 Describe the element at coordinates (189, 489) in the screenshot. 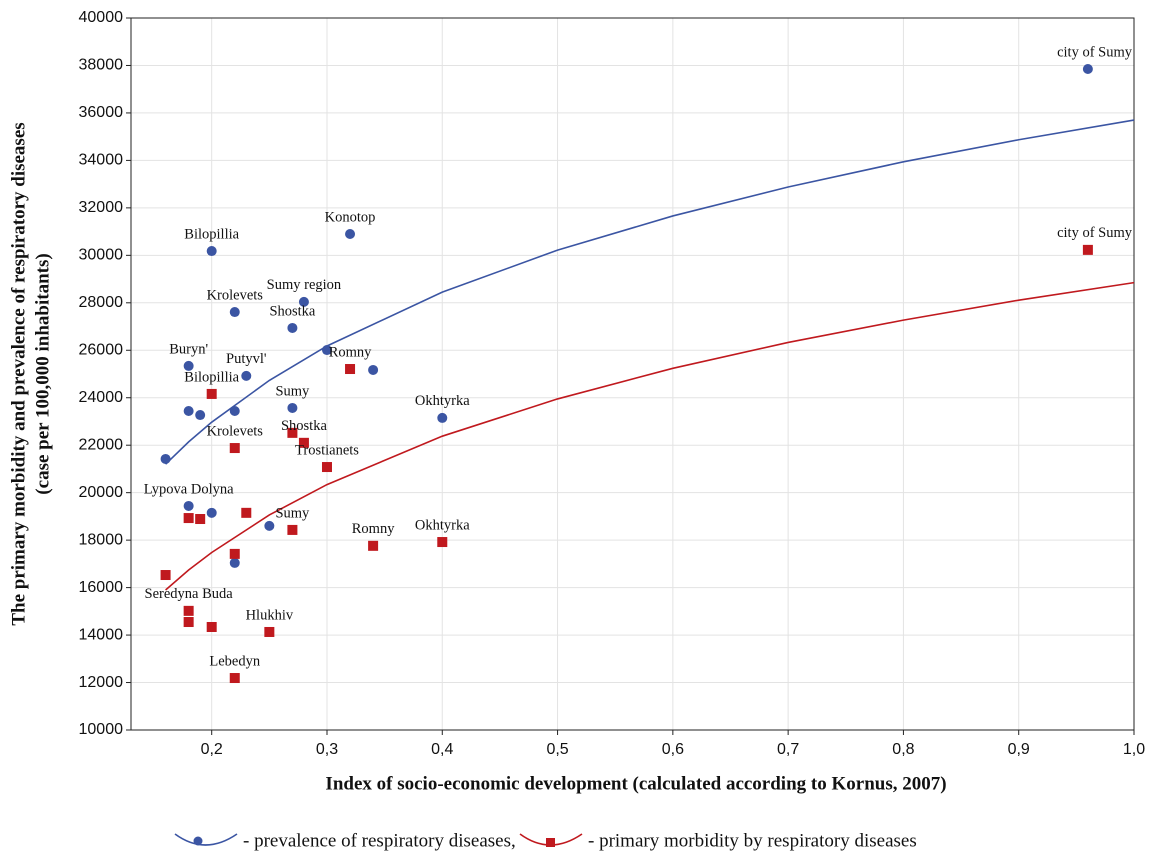

I see `point-label: Lypova Dolyna` at that location.